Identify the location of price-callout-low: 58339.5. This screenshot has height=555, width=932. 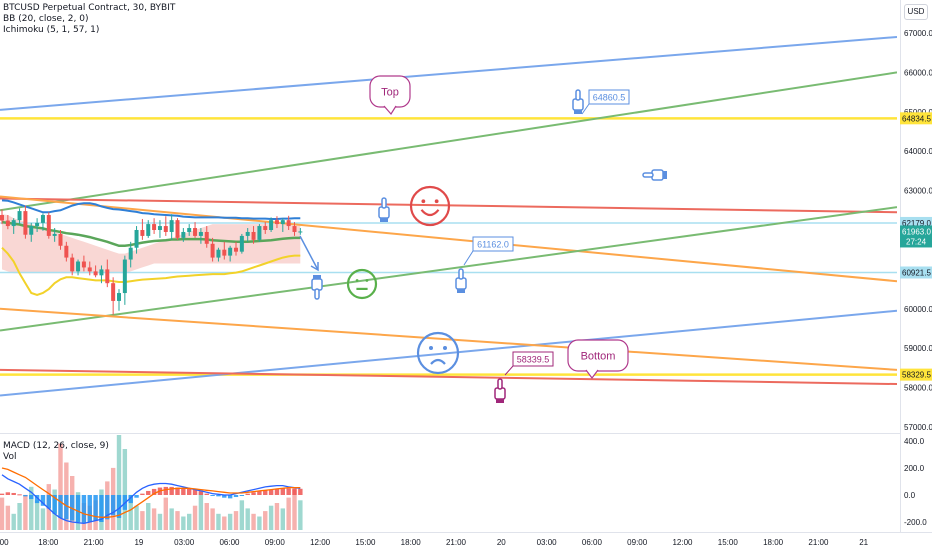
(533, 359).